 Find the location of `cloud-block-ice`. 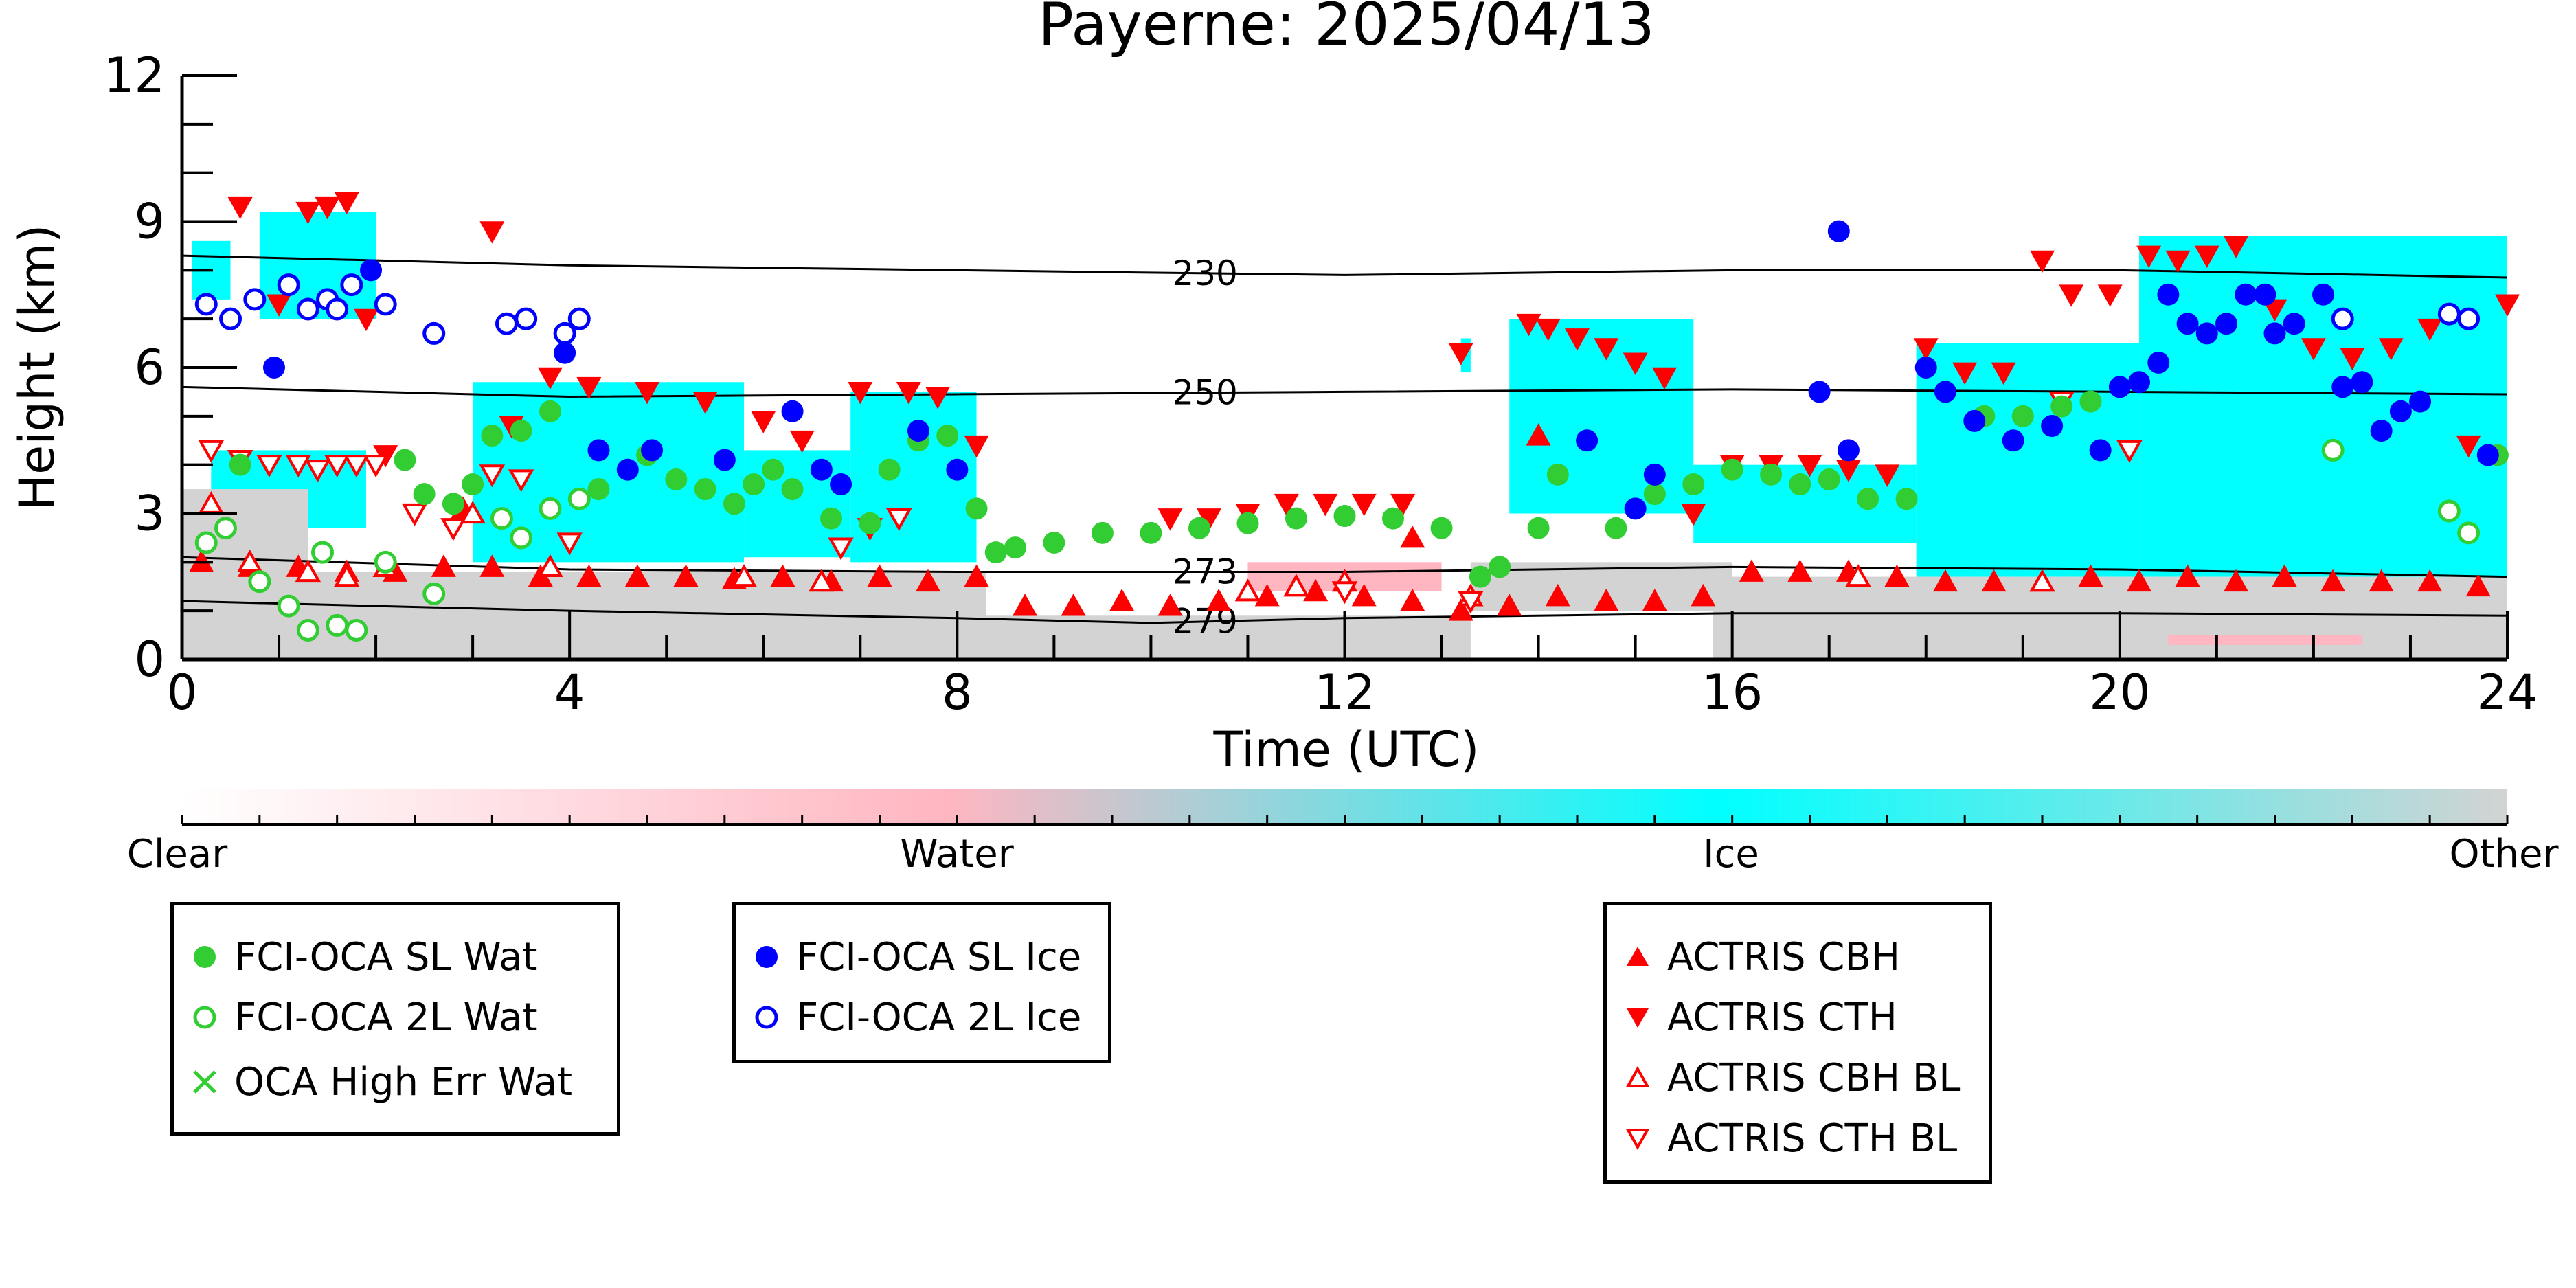

cloud-block-ice is located at coordinates (2028, 460).